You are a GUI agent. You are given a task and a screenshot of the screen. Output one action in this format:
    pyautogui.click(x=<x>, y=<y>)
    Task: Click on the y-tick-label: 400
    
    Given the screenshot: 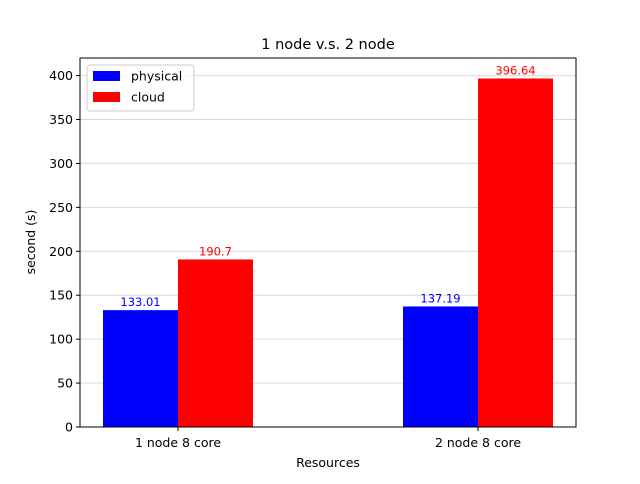 What is the action you would take?
    pyautogui.click(x=61, y=75)
    